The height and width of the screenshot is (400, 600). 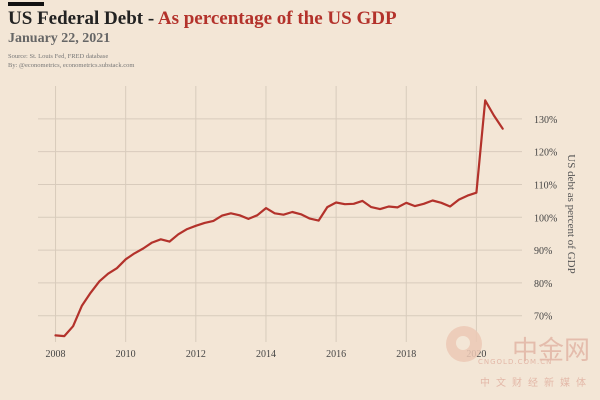 What do you see at coordinates (58, 56) in the screenshot?
I see `source-note: Source: St. Louis Fed, FRED database` at bounding box center [58, 56].